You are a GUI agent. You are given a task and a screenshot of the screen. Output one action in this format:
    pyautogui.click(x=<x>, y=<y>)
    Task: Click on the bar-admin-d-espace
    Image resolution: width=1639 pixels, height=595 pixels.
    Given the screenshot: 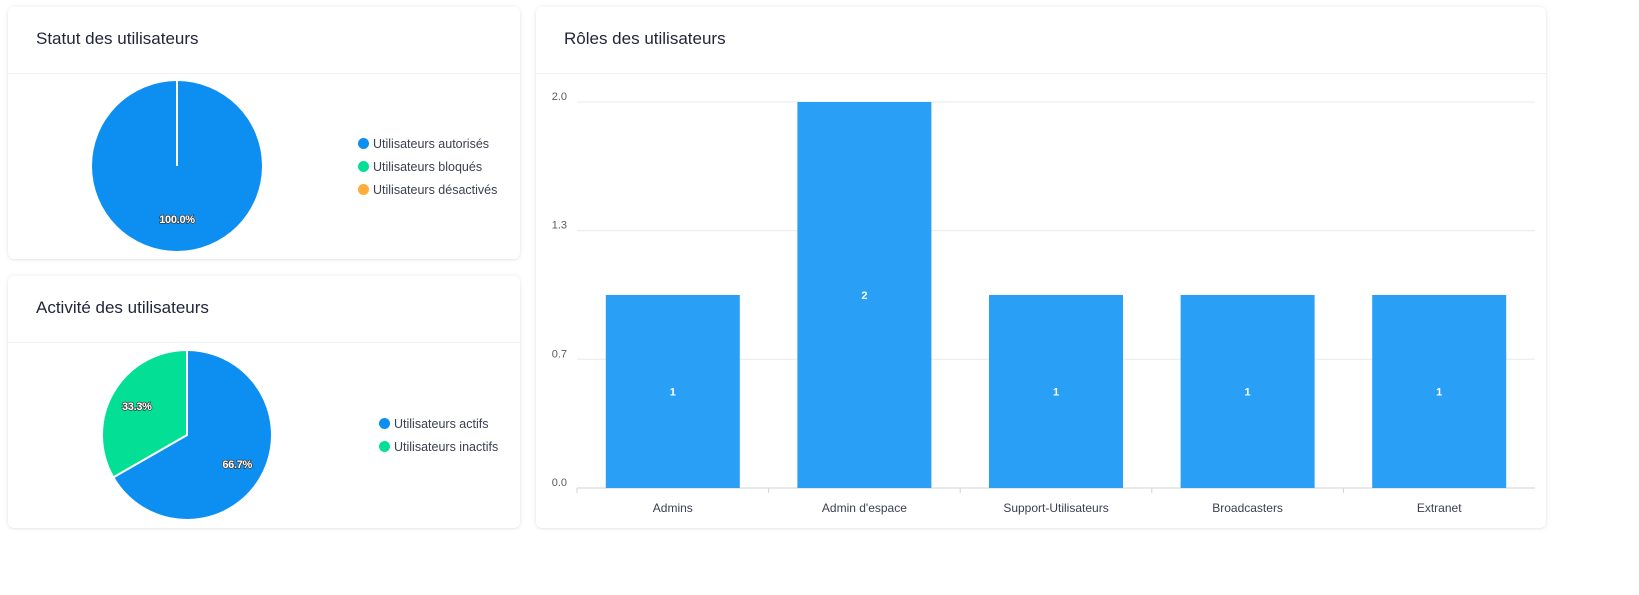 What is the action you would take?
    pyautogui.click(x=864, y=295)
    